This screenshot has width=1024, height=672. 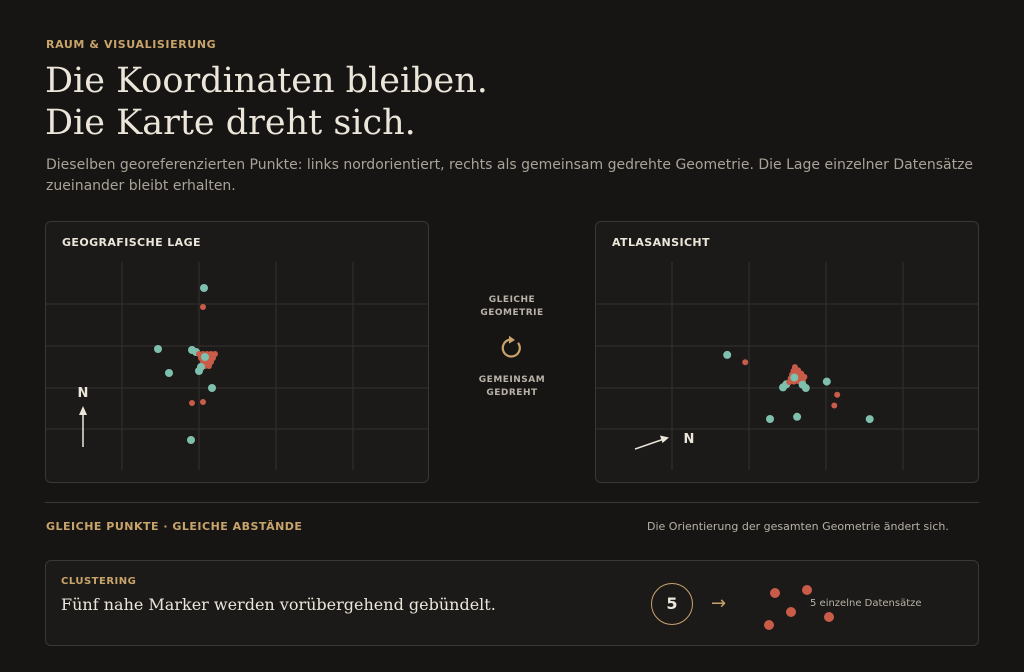 What do you see at coordinates (131, 44) in the screenshot?
I see `eyebrow-label: RAUM & VISUALISIERUNG` at bounding box center [131, 44].